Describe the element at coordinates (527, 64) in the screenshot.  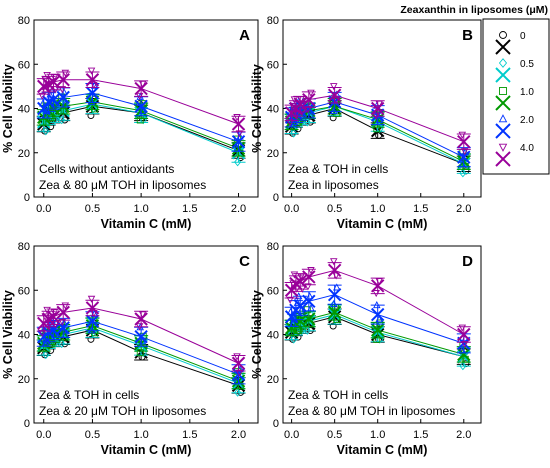
I see `legend-label: 0.5` at that location.